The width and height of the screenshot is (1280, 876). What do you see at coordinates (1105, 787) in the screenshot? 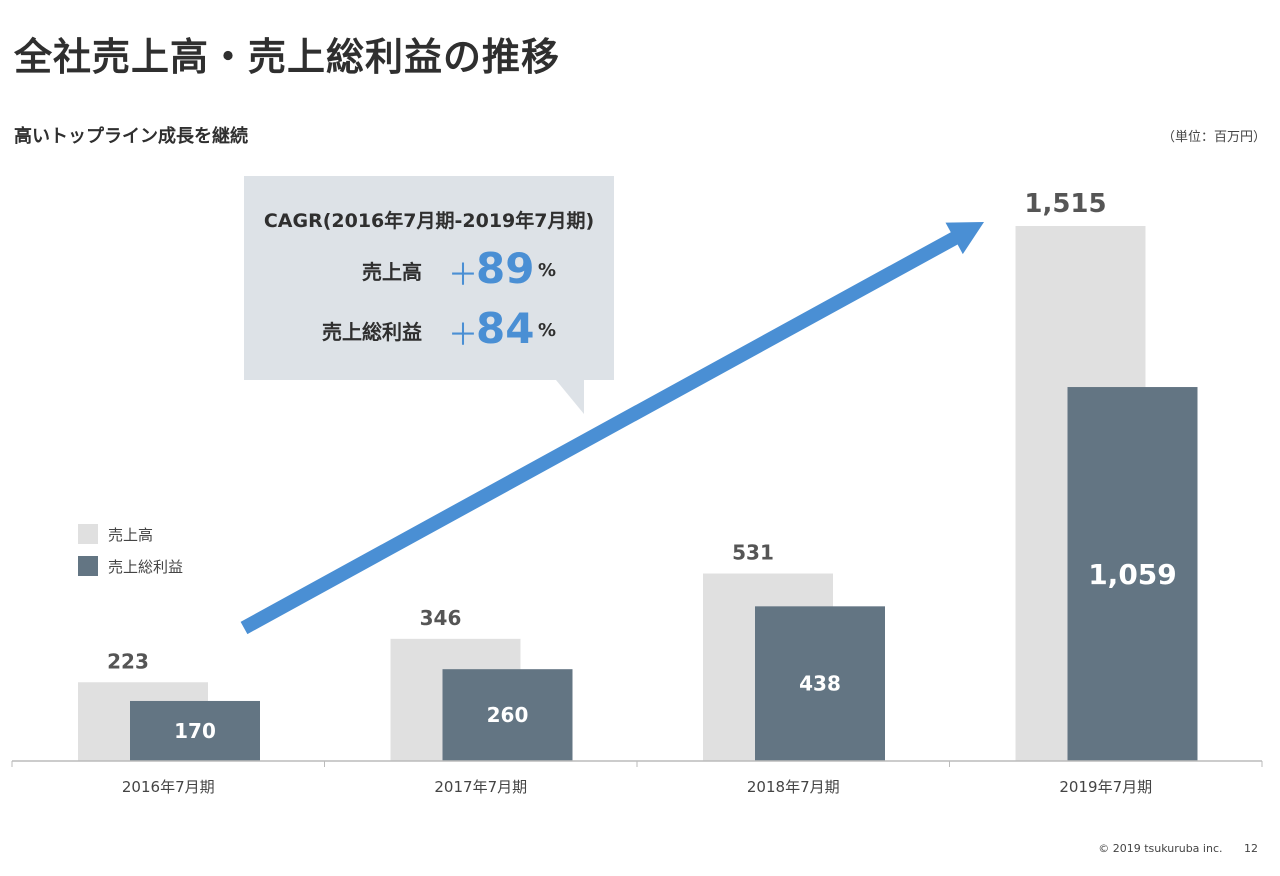
I see `x-tick-label: 2019年7月期` at bounding box center [1105, 787].